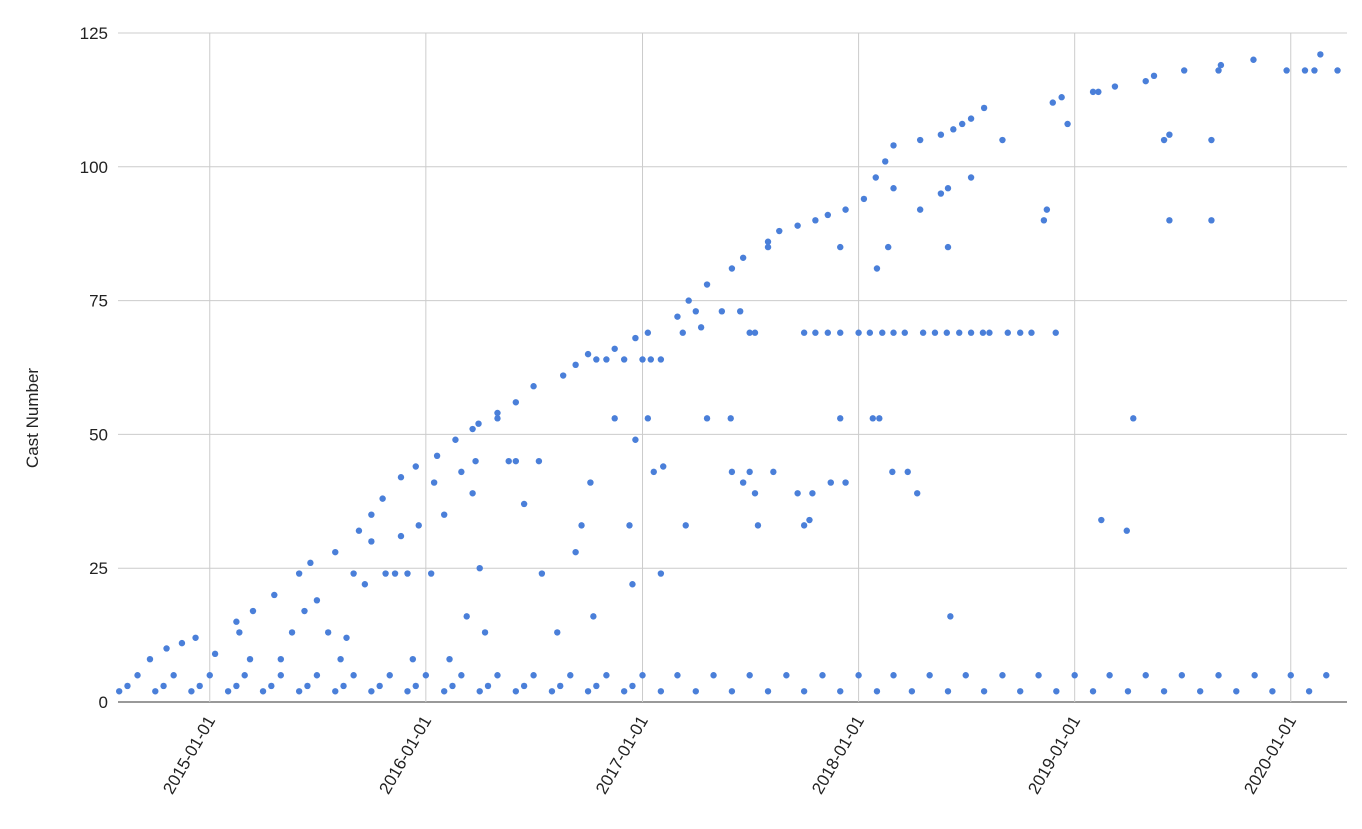 This screenshot has height=829, width=1362. What do you see at coordinates (189, 755) in the screenshot?
I see `x-tick-label: 2015-01-01` at bounding box center [189, 755].